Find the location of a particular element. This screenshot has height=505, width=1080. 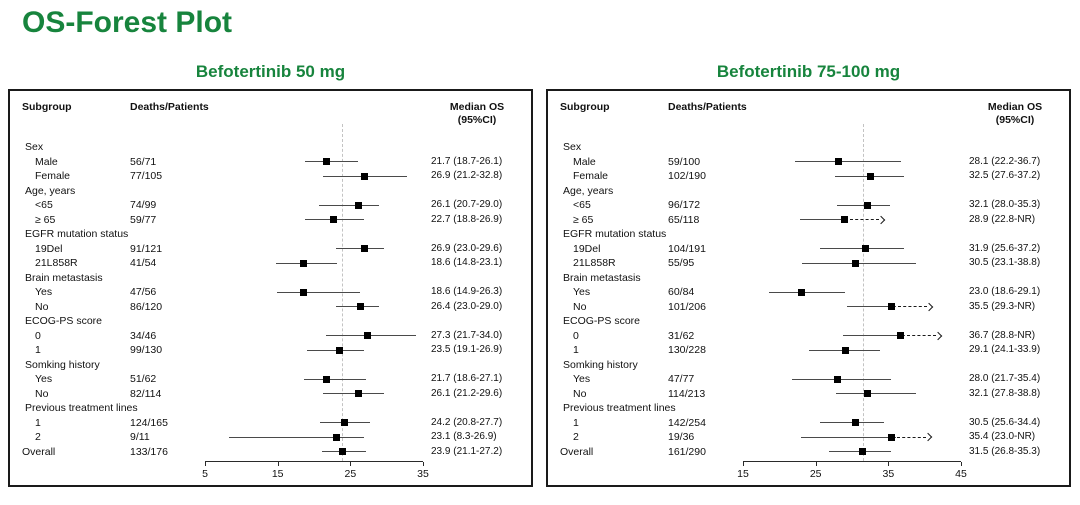

median-os-value: 30.5 (23.1-38.8) is located at coordinates (1005, 262).